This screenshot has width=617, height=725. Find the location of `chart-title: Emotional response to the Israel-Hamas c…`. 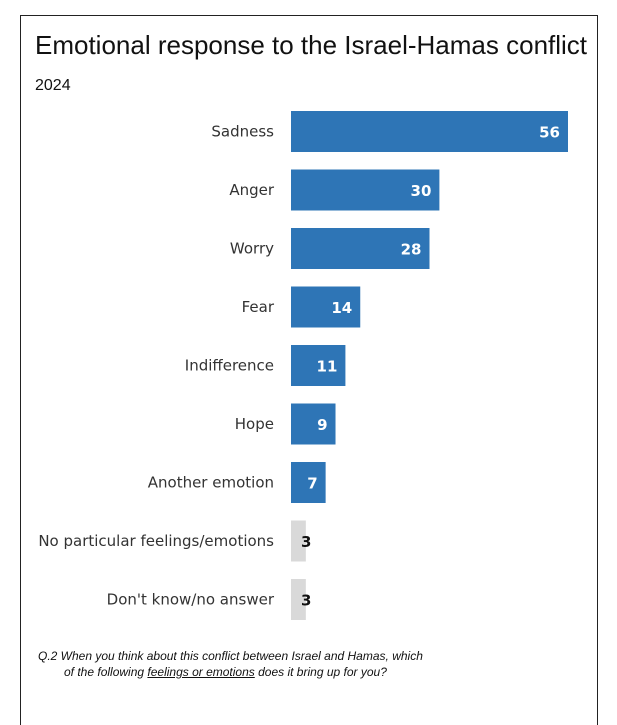

chart-title: Emotional response to the Israel-Hamas c… is located at coordinates (311, 45).